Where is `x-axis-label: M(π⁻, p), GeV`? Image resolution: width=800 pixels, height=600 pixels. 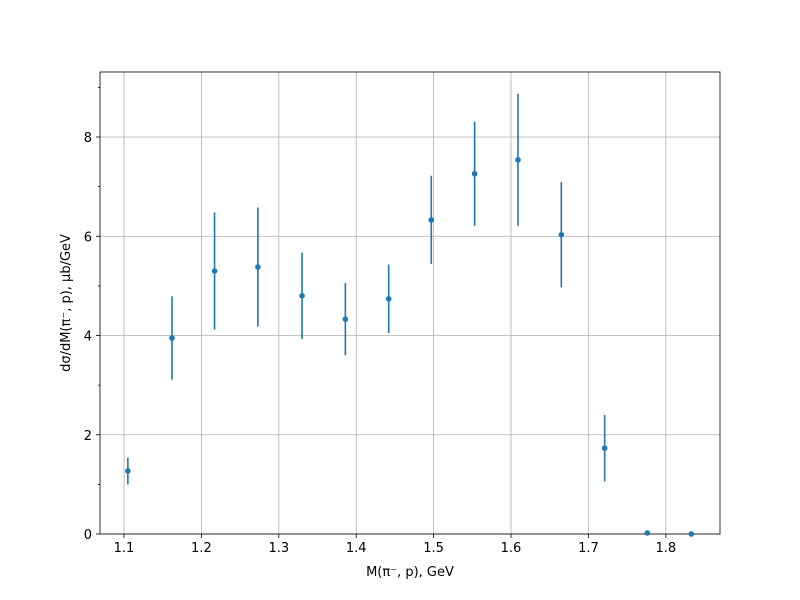
x-axis-label: M(π⁻, p), GeV is located at coordinates (410, 572).